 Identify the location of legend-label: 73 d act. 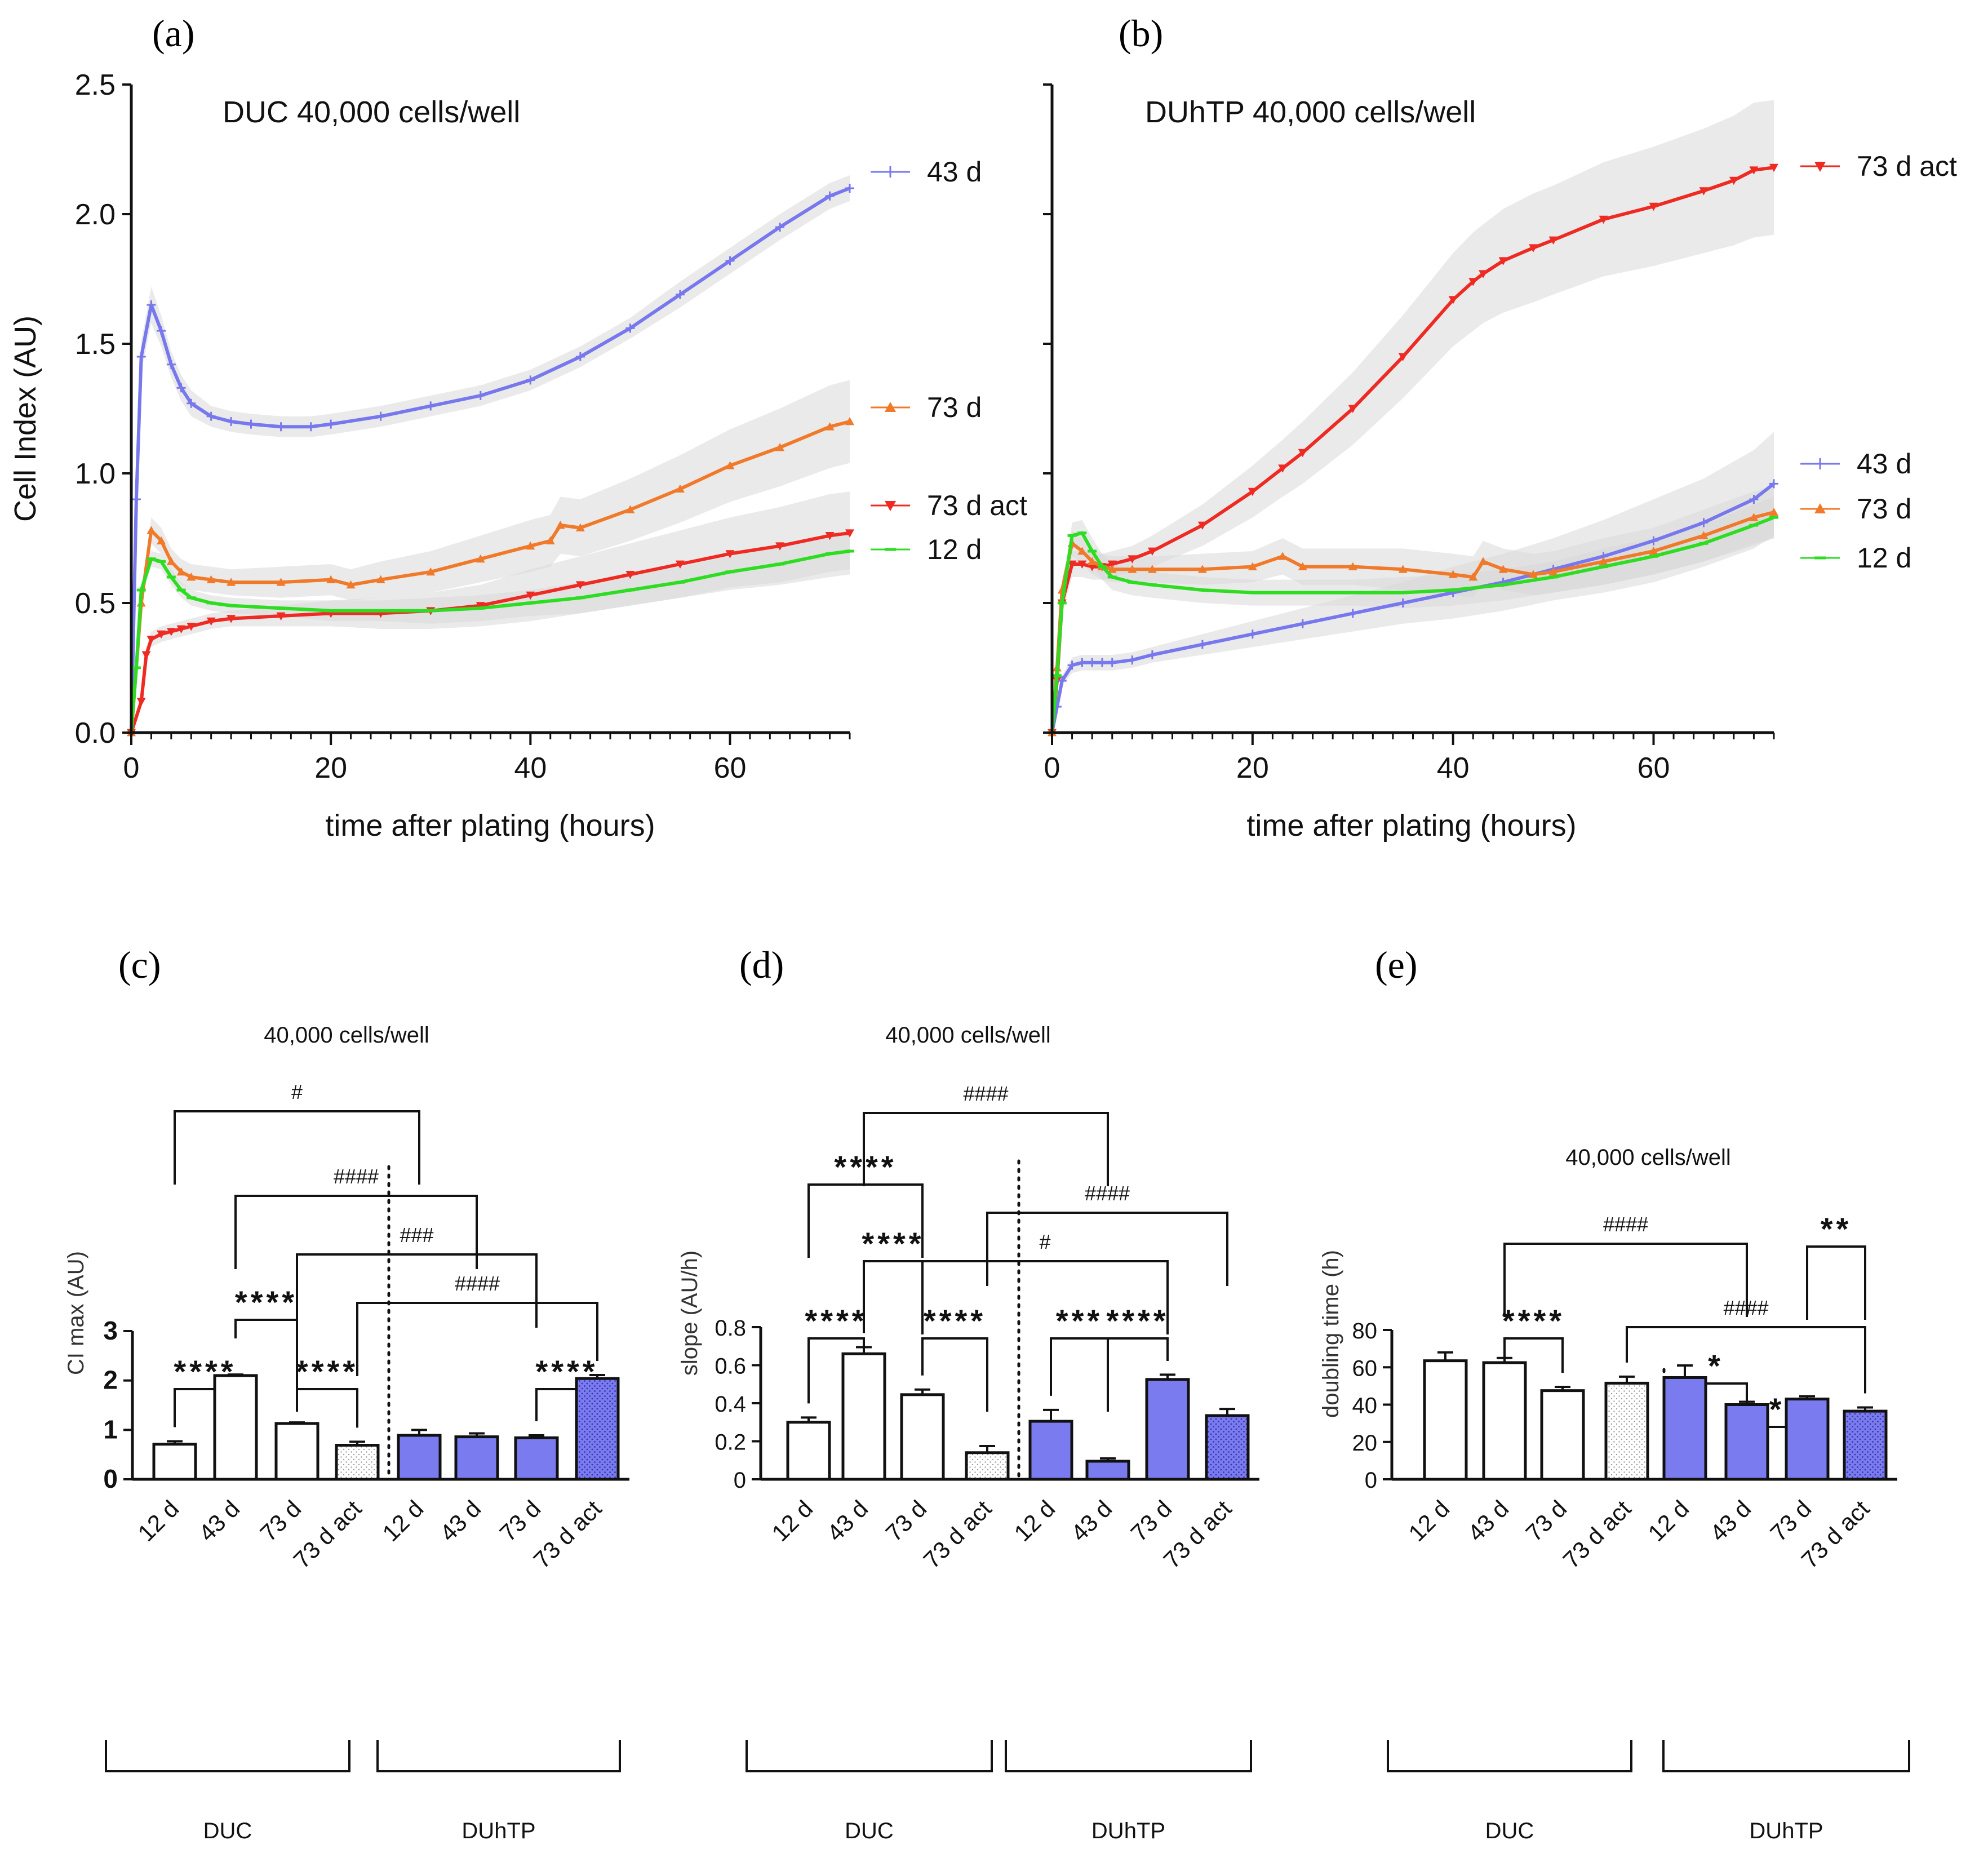
(1907, 166).